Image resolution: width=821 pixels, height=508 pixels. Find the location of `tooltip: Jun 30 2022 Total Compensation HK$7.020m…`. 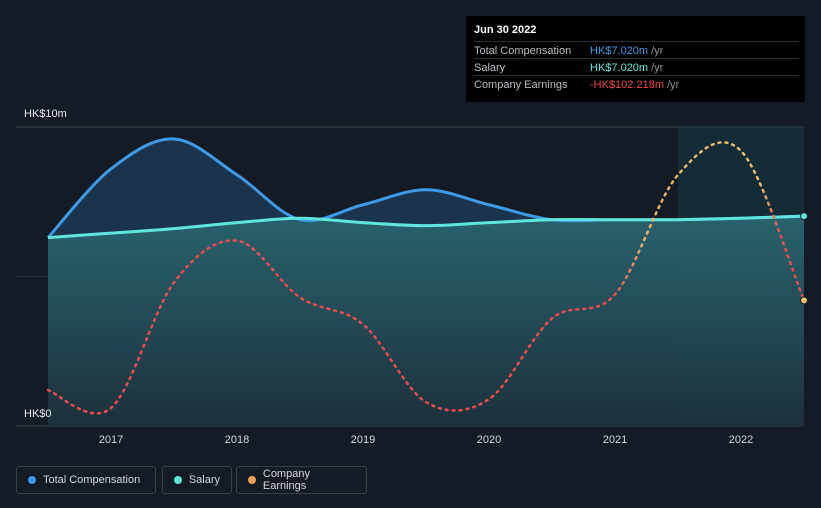

tooltip: Jun 30 2022 Total Compensation HK$7.020m… is located at coordinates (635, 59).